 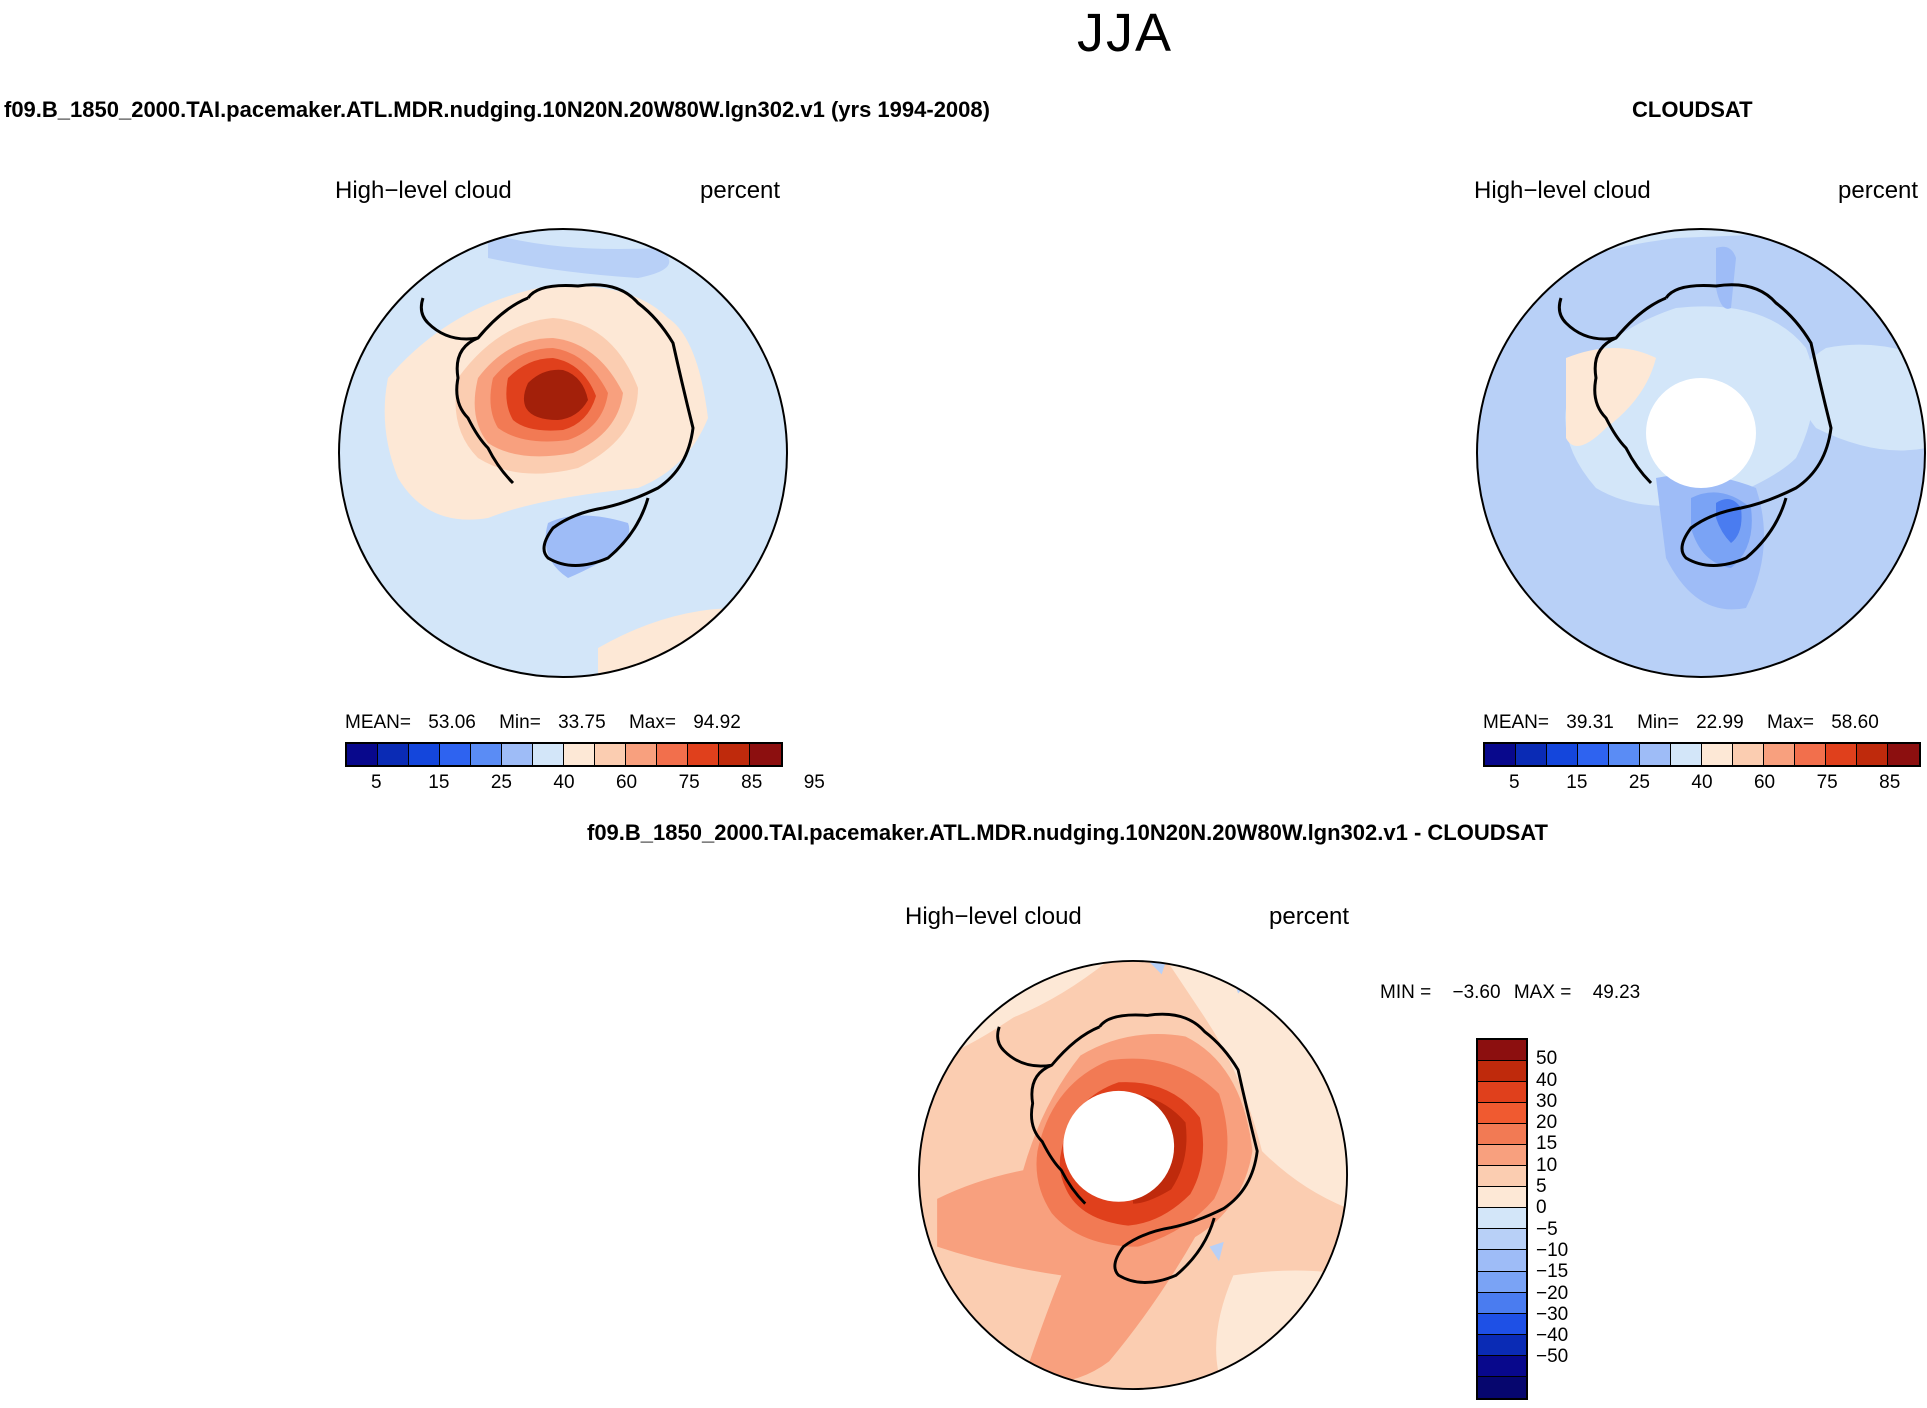 I want to click on colorbar-tick-label: −5, so click(x=1547, y=1229).